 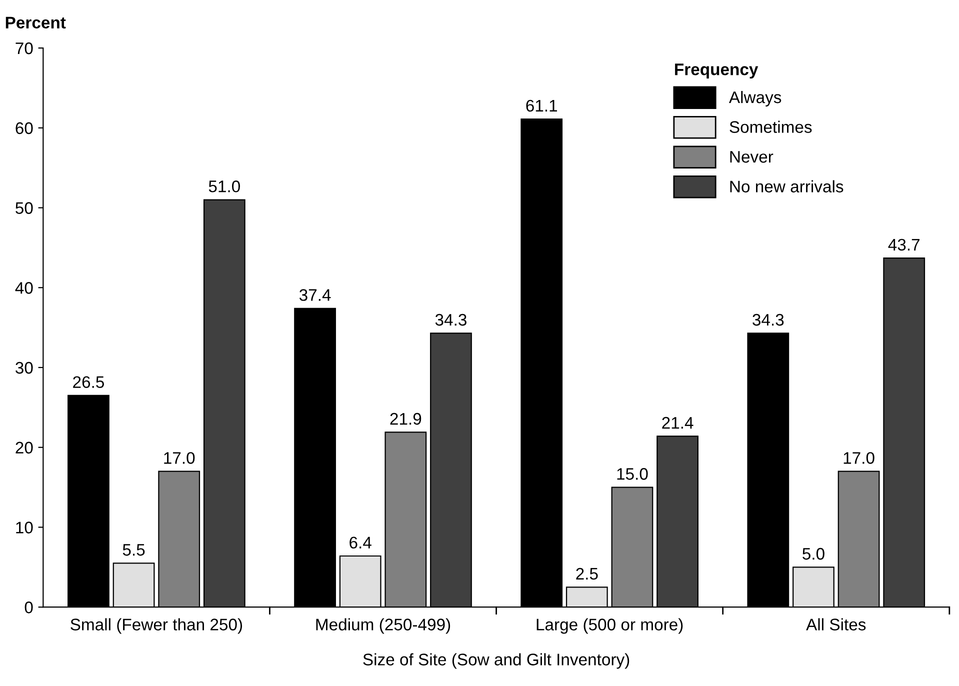 What do you see at coordinates (24, 128) in the screenshot?
I see `y-tick-label: 60` at bounding box center [24, 128].